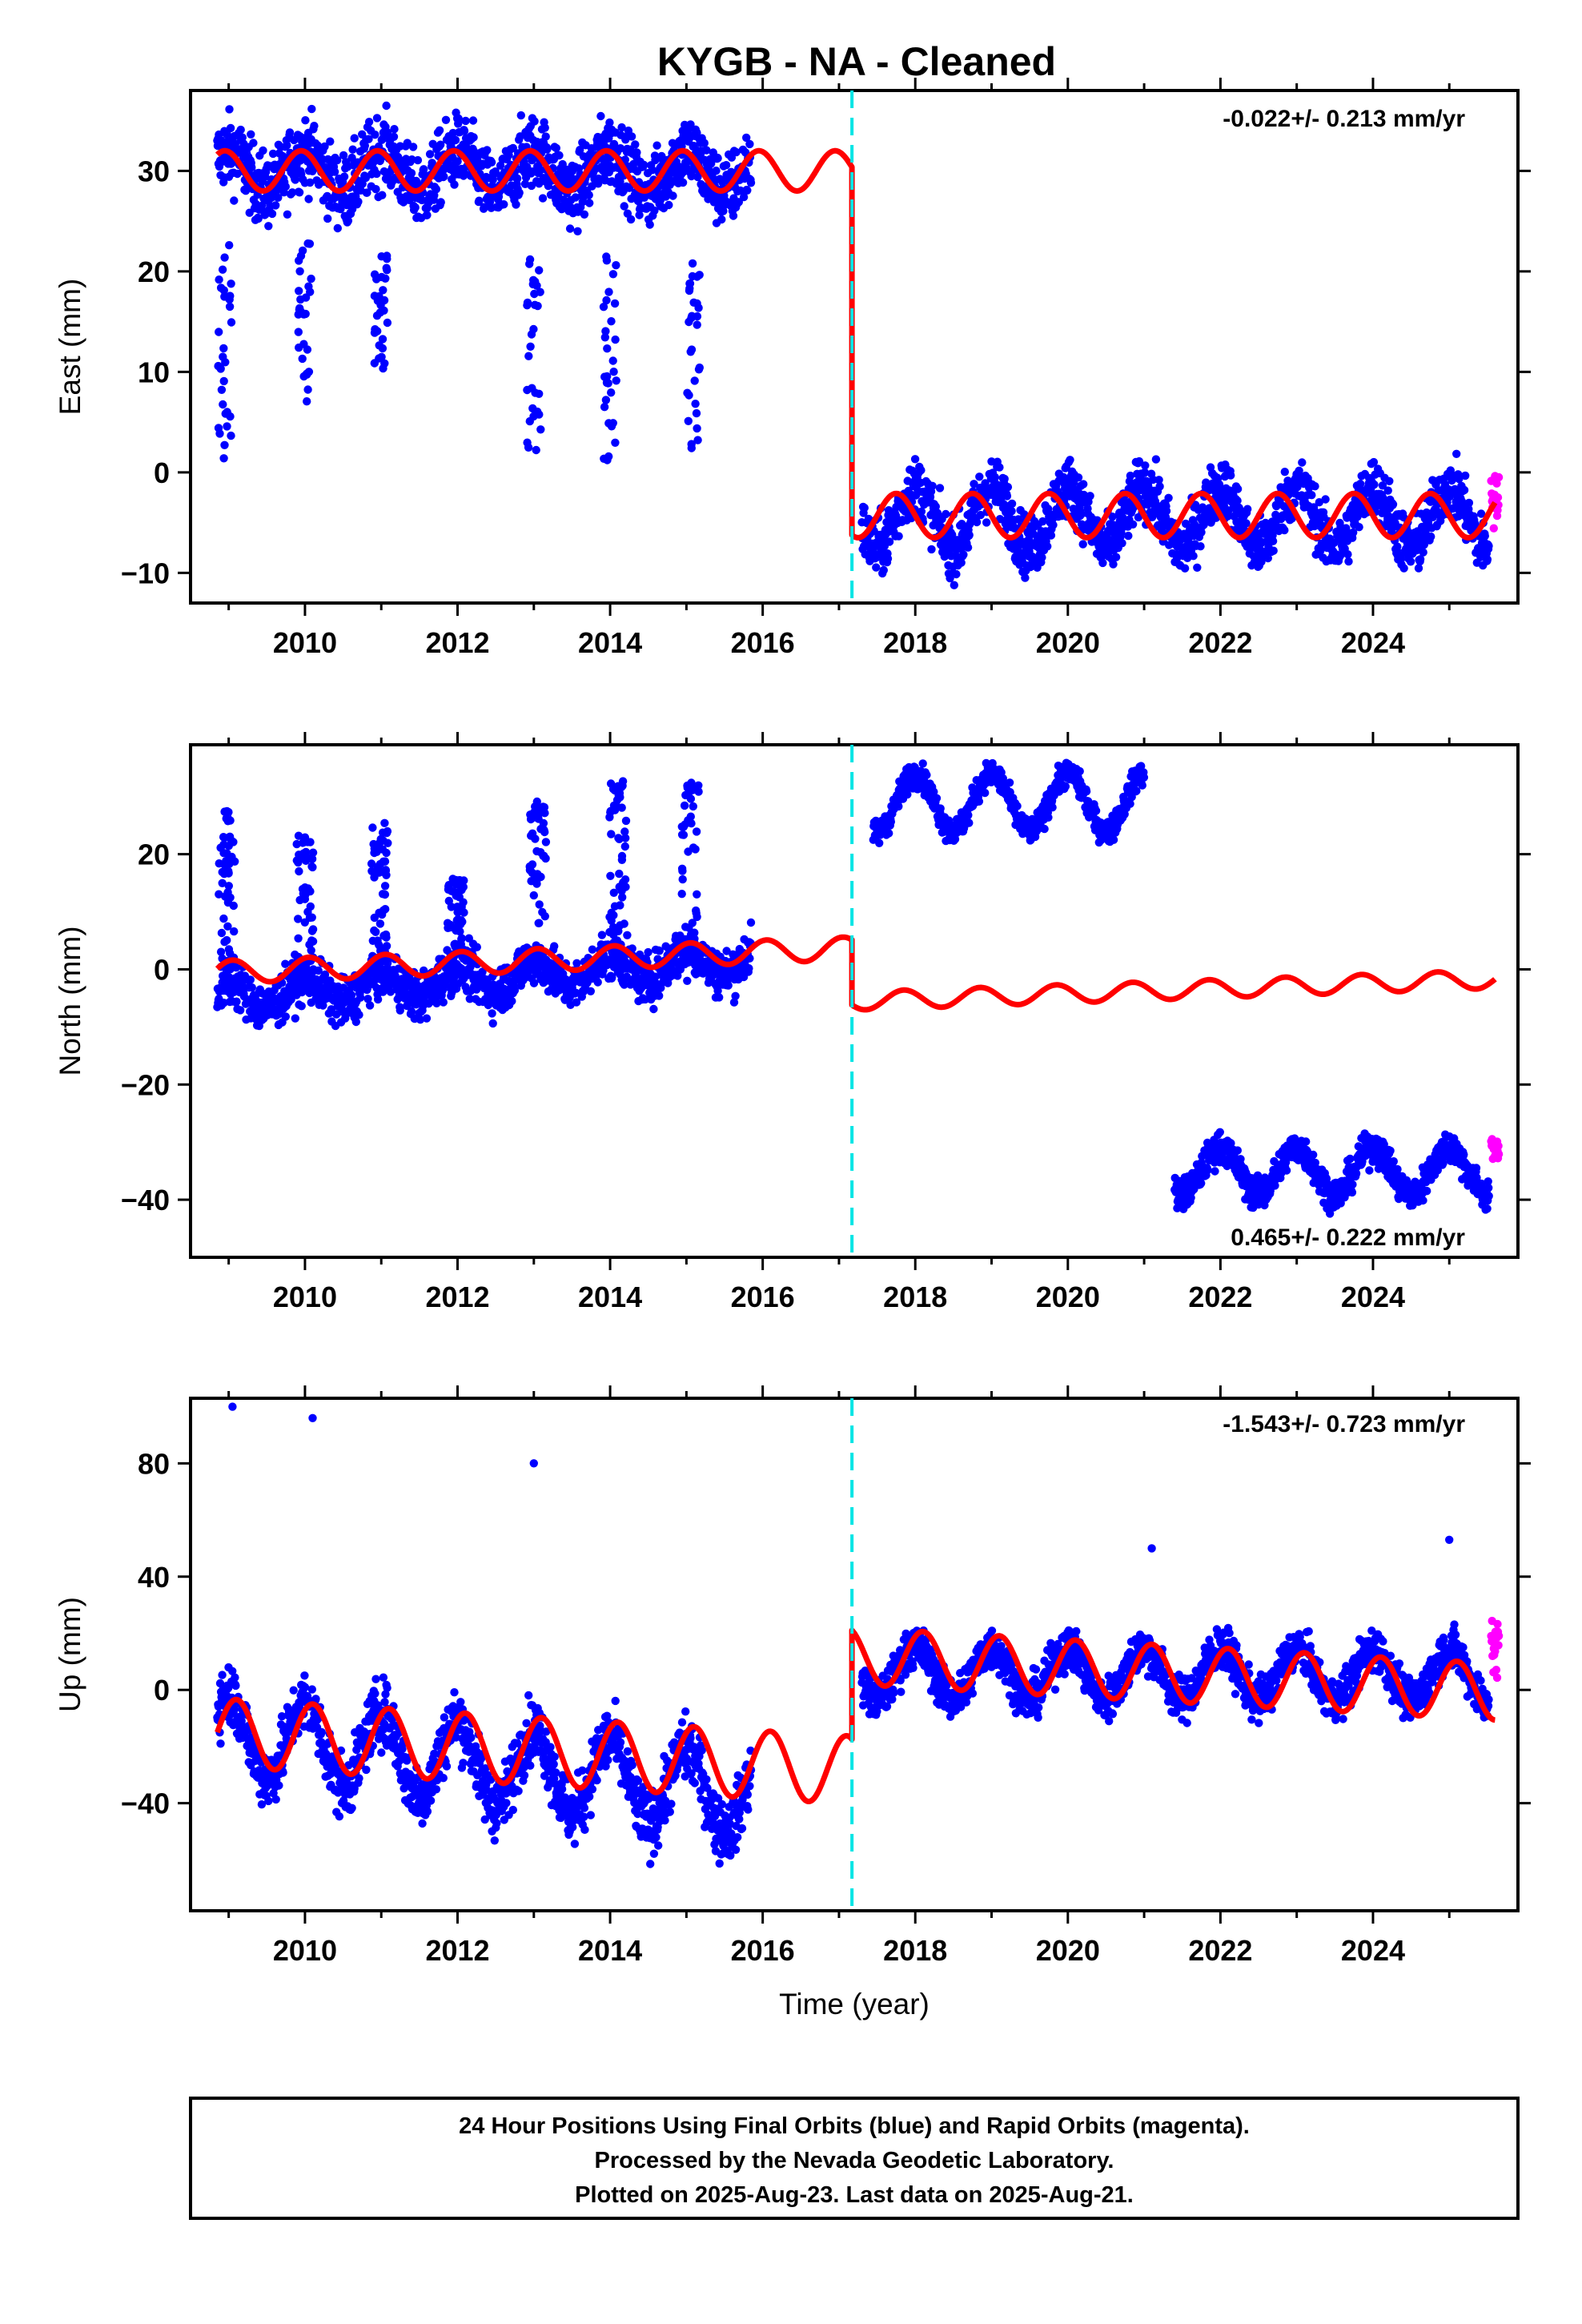 The height and width of the screenshot is (2324, 1582). I want to click on east-y-tick-label: 10, so click(154, 372).